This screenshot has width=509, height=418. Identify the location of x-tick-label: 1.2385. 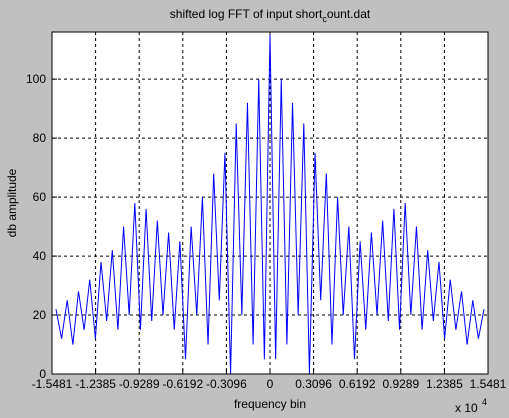
(444, 384).